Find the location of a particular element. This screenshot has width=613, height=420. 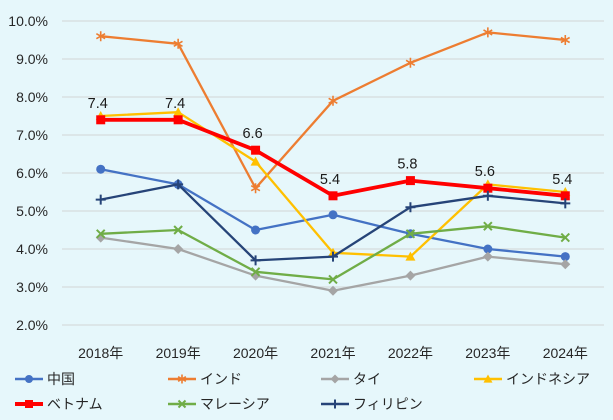

y-tick-label: 2.0% is located at coordinates (32, 325).